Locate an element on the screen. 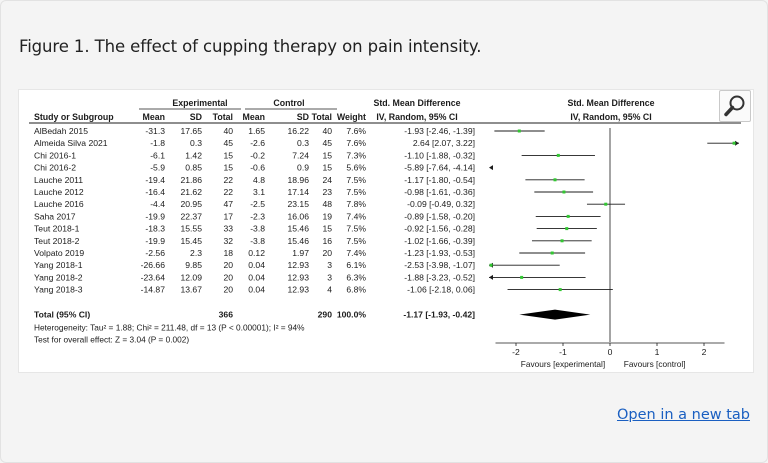  exp-sd-cell: 21.86 is located at coordinates (191, 180).